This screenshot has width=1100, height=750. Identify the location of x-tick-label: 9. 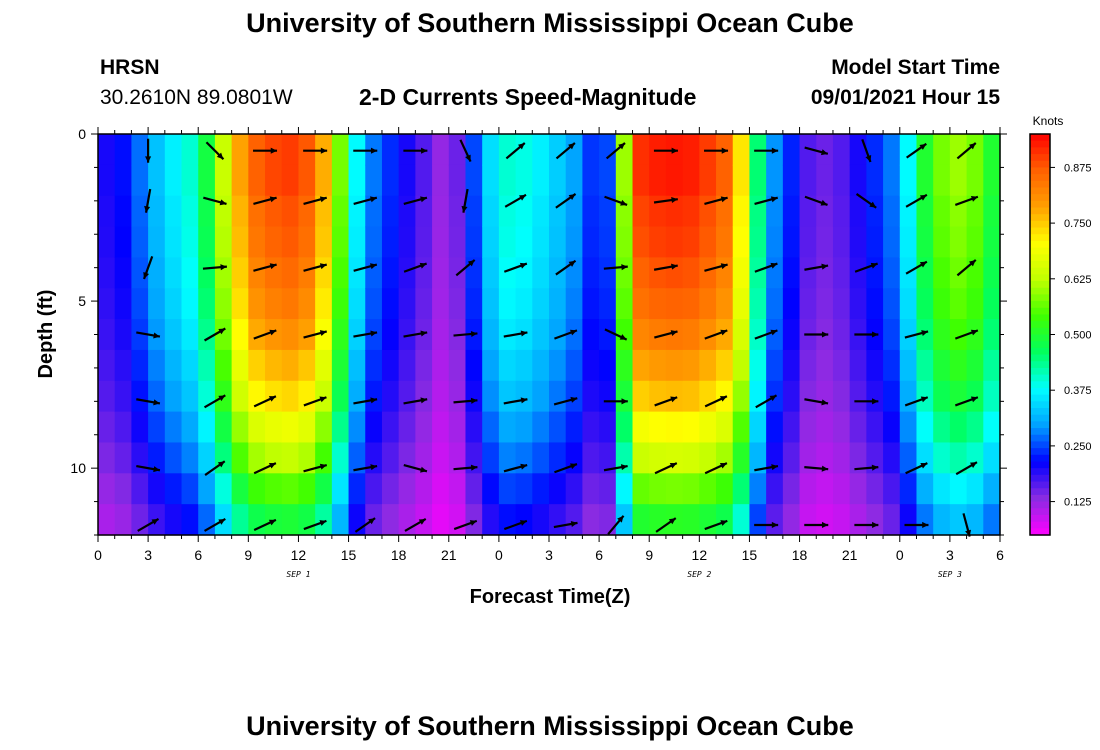
(649, 555).